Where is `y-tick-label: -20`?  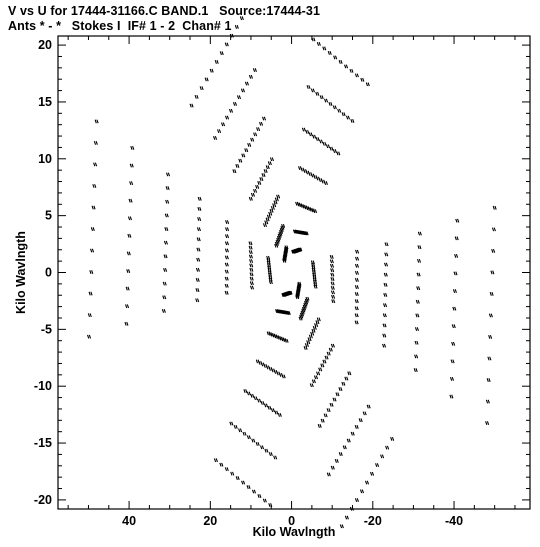
y-tick-label: -20 is located at coordinates (43, 500).